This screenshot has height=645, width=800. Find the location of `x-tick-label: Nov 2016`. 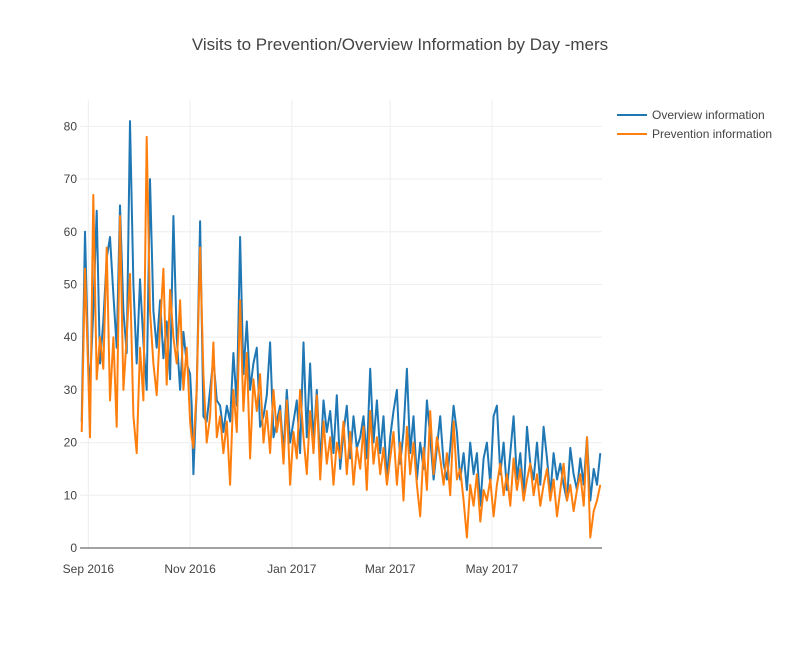

x-tick-label: Nov 2016 is located at coordinates (190, 569).